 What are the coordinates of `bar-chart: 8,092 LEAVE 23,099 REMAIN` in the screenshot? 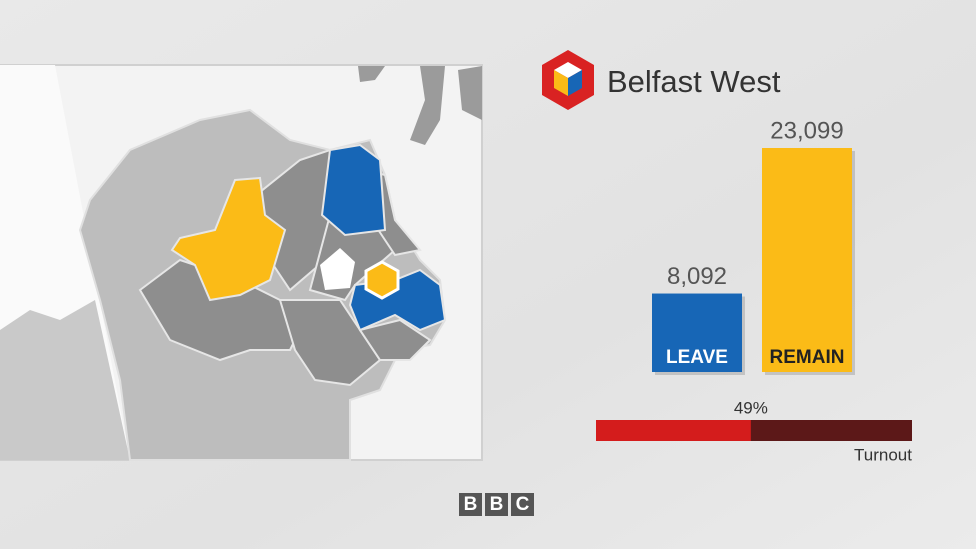 It's located at (753, 246).